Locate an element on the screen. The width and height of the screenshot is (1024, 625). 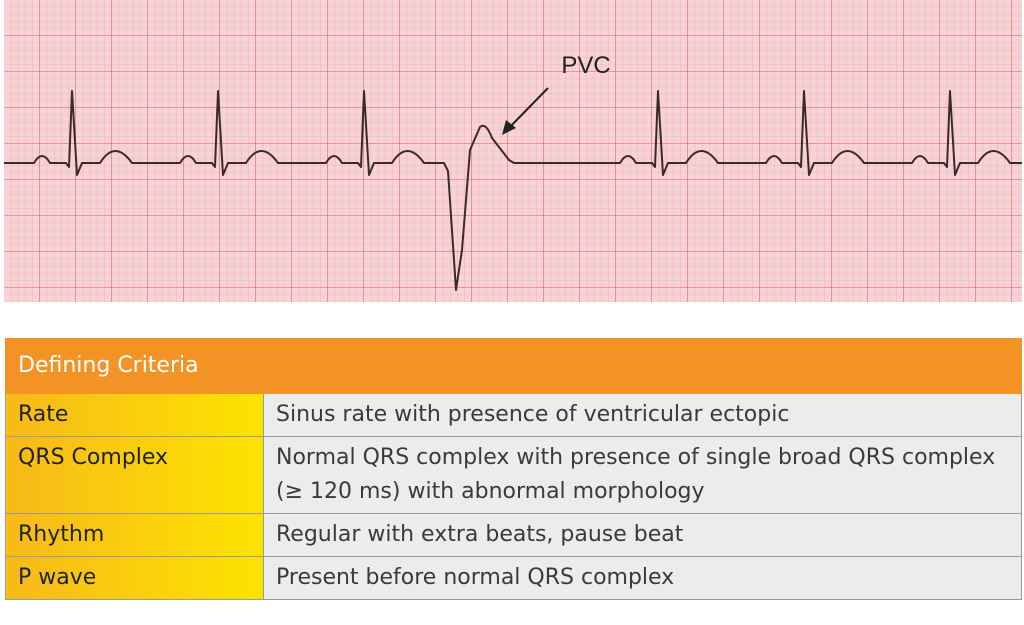
arrow-head is located at coordinates (509, 127).